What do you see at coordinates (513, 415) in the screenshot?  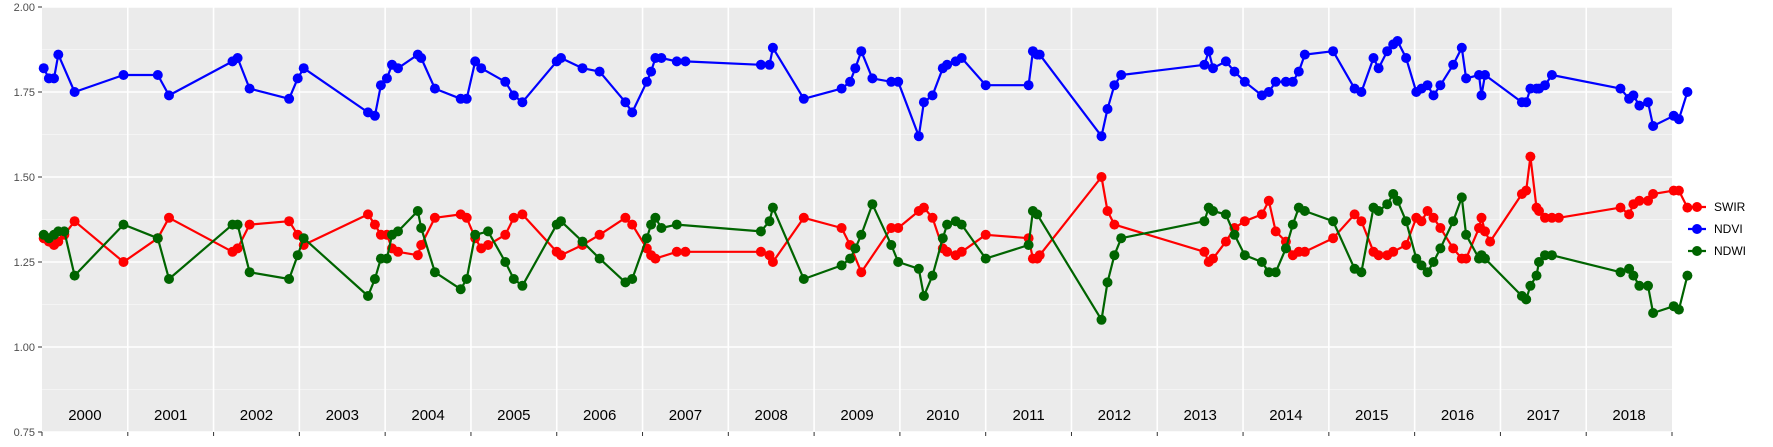 I see `year-label: 2005` at bounding box center [513, 415].